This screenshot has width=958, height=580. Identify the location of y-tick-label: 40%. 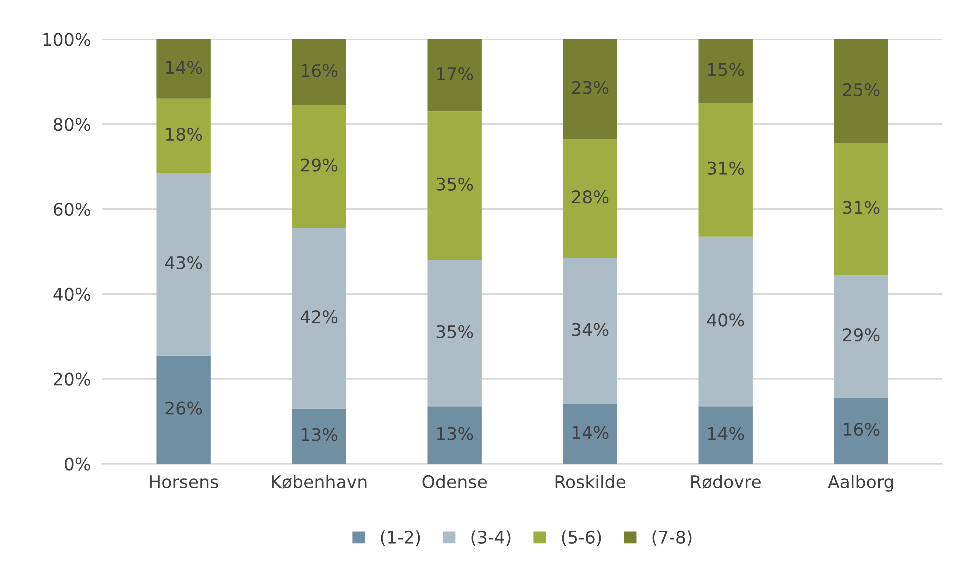
(72, 295).